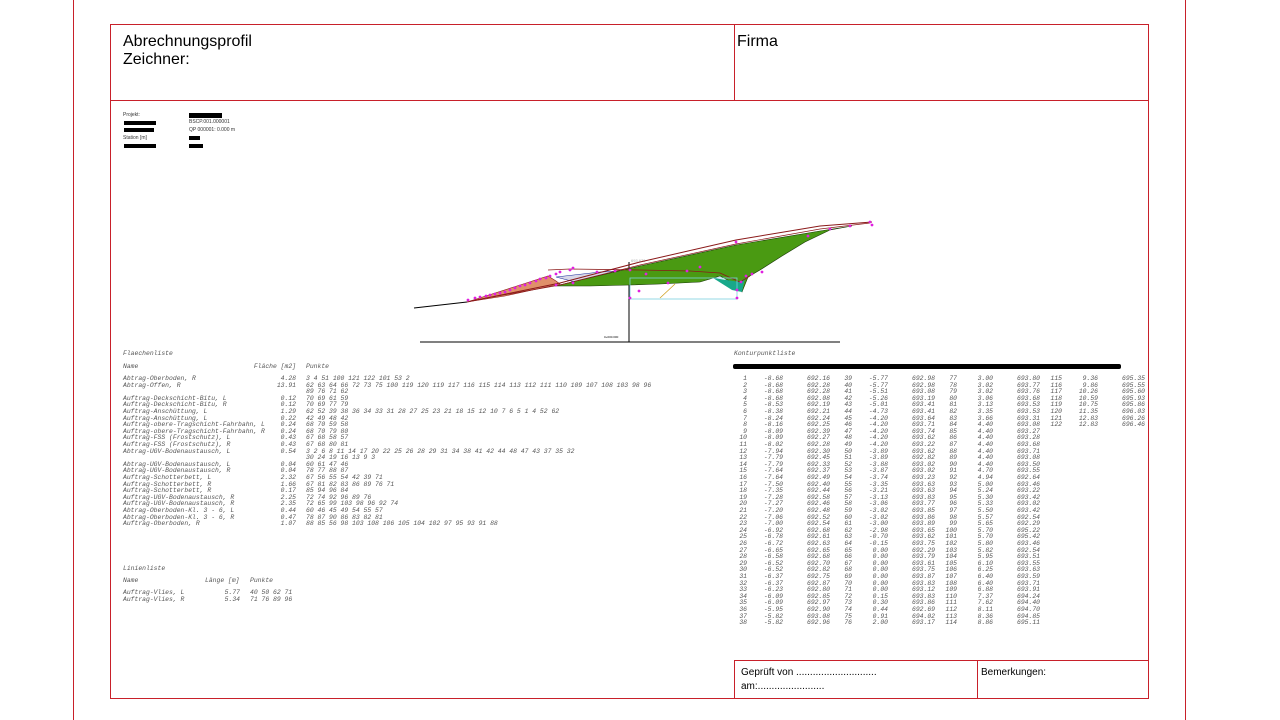 The width and height of the screenshot is (1280, 720). Describe the element at coordinates (773, 530) in the screenshot. I see `point-x: -6.92` at that location.